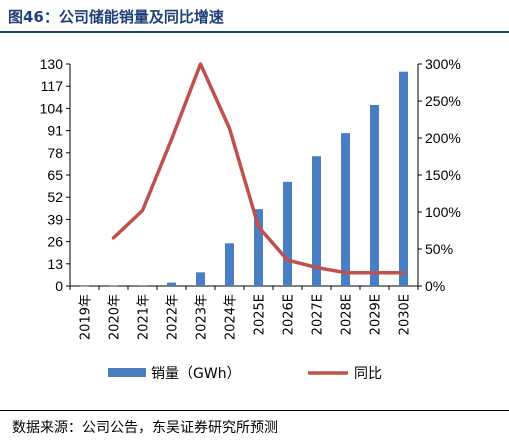  Describe the element at coordinates (86, 317) in the screenshot. I see `x-tick-label: 2019年` at that location.